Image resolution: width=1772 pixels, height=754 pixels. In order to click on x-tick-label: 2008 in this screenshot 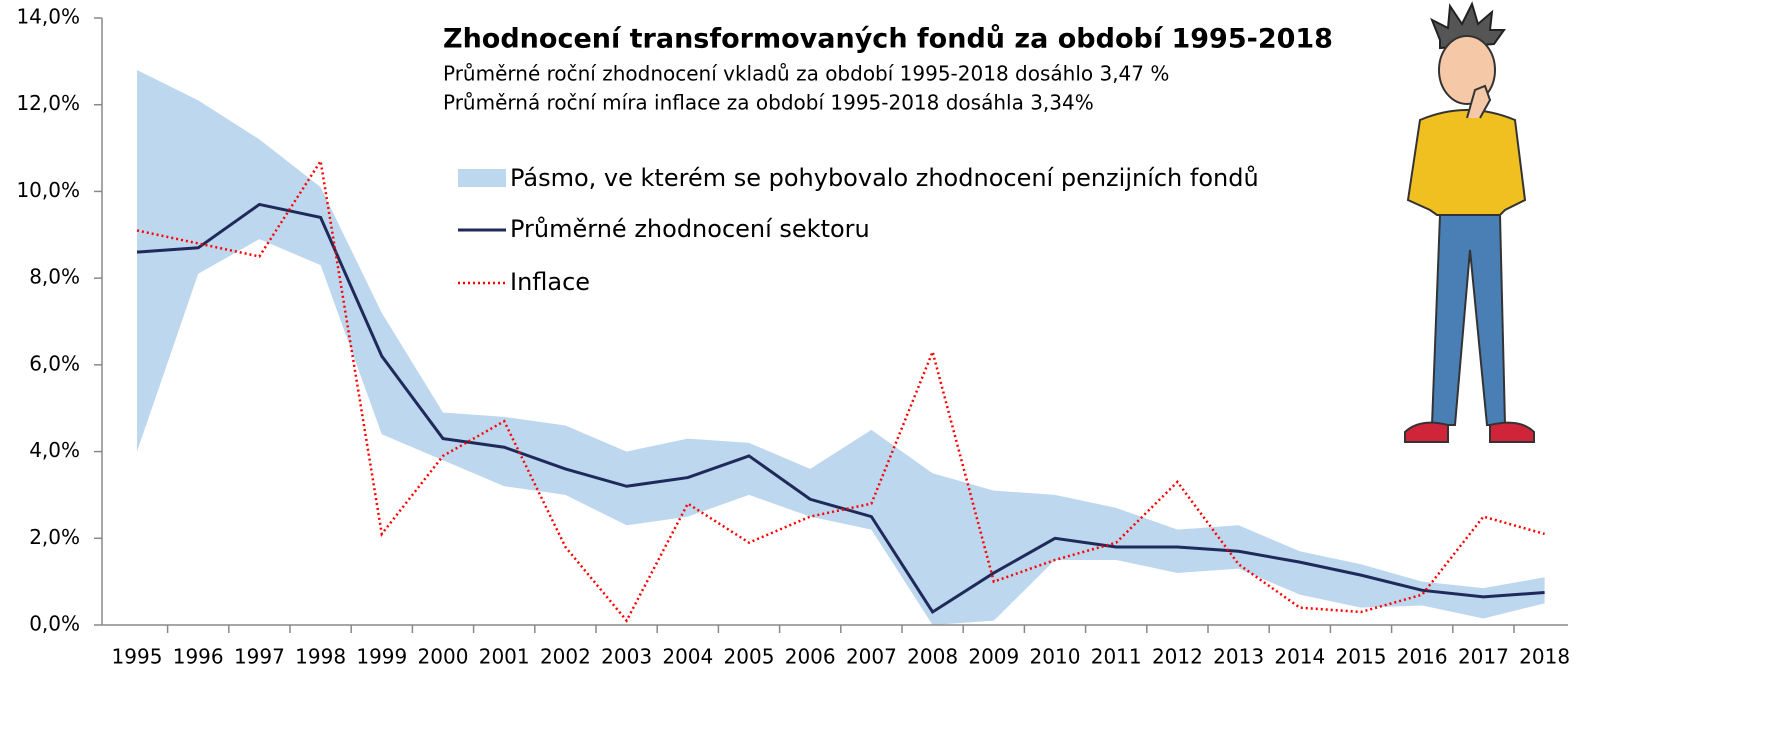, I will do `click(932, 657)`.